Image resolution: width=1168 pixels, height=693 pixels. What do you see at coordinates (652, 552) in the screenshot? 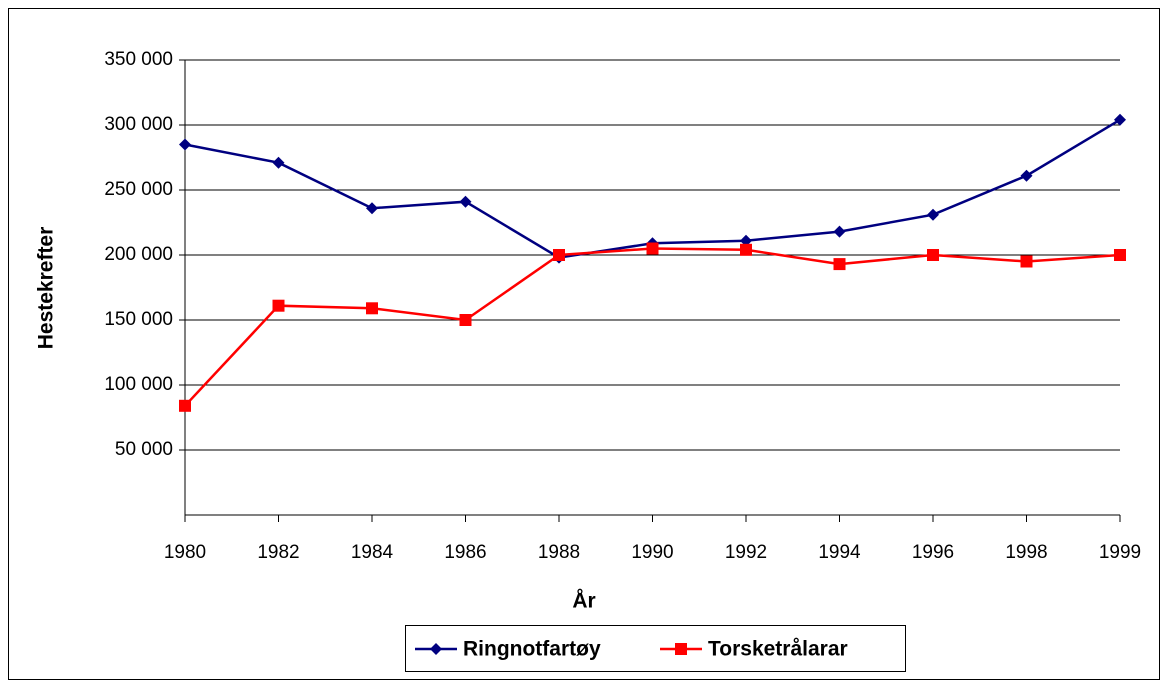
I see `x-tick-label: 1990` at bounding box center [652, 552].